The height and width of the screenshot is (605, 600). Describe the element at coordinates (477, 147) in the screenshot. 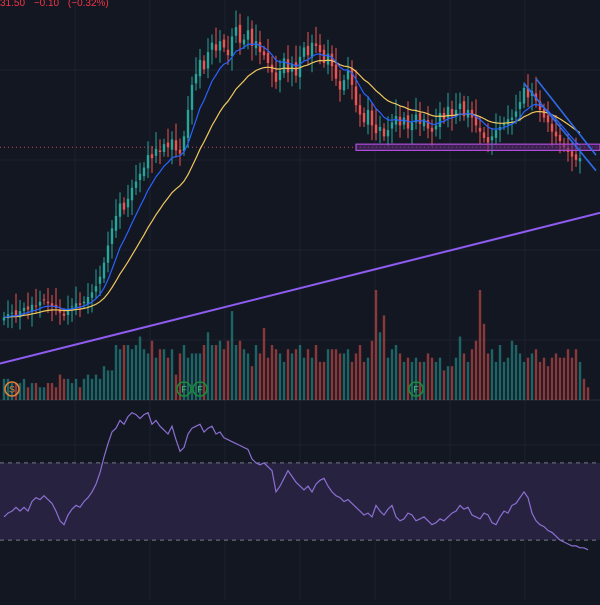

I see `support-zone-box` at that location.